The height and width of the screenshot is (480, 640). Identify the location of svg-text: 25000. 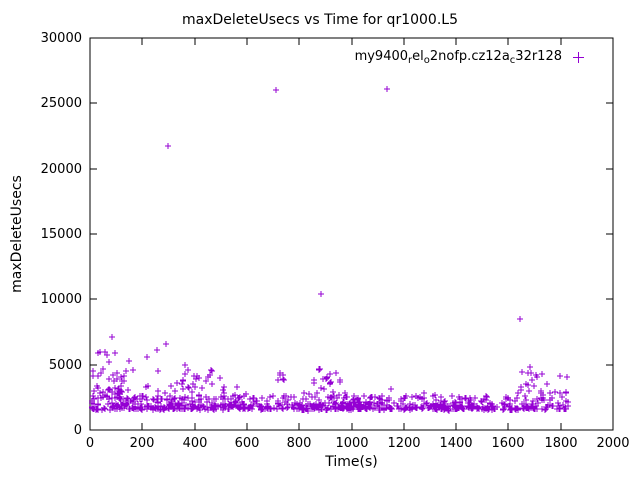
(61, 103).